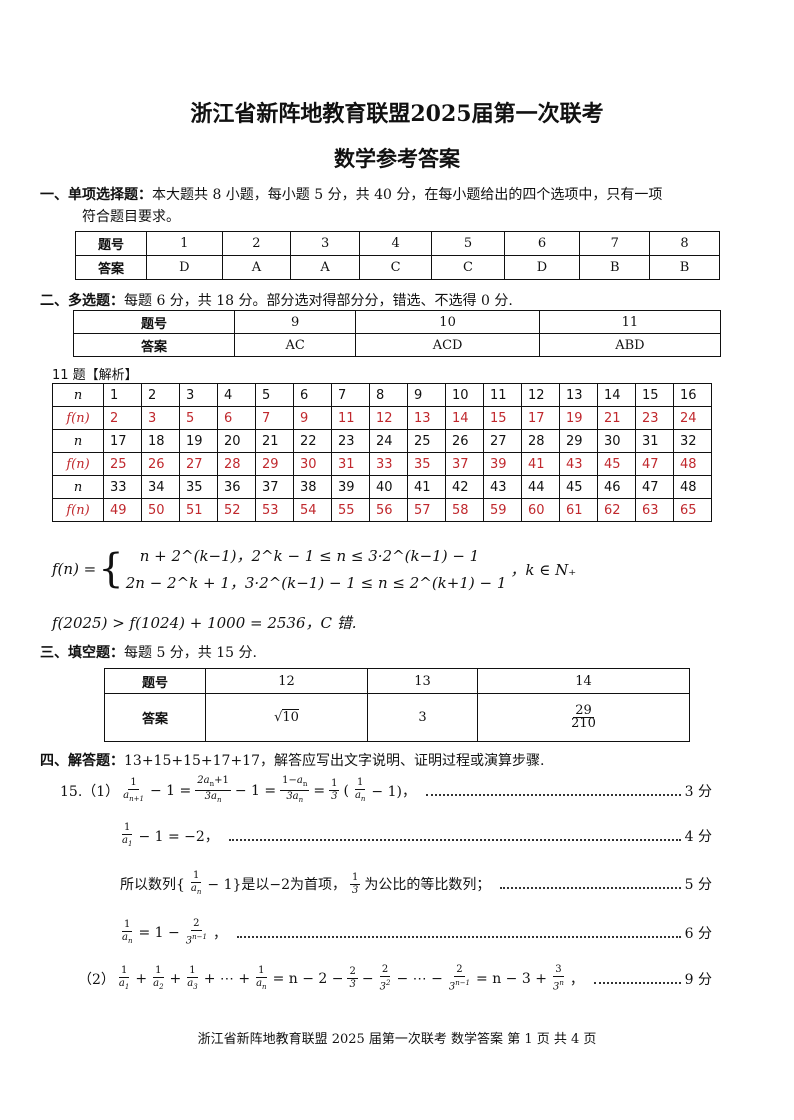  Describe the element at coordinates (615, 243) in the screenshot. I see `question-cell: 7` at that location.